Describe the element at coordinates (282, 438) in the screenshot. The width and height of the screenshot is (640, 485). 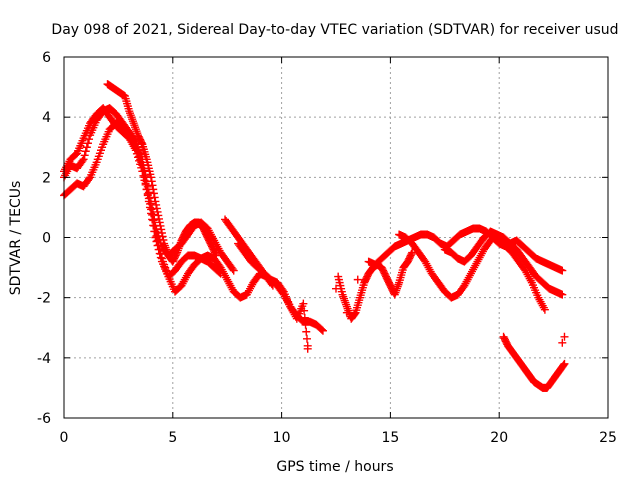
I see `x-tick-label: 10` at that location.